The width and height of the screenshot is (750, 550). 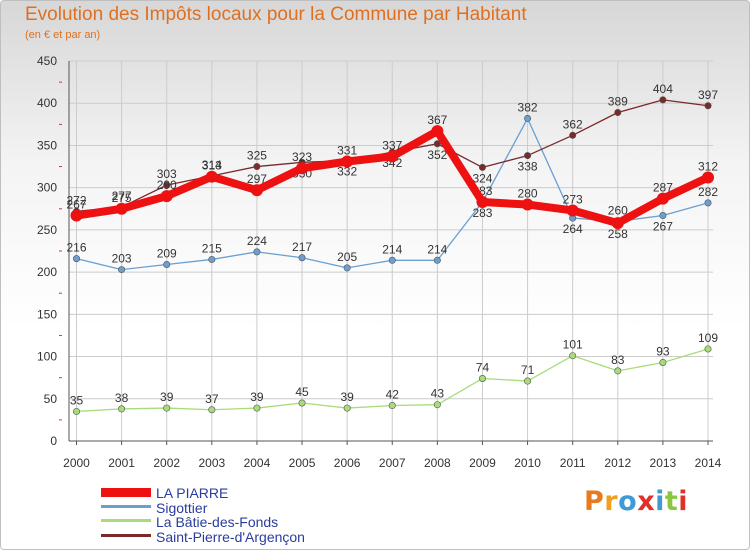 I want to click on y-tick-label: 300, so click(x=47, y=188).